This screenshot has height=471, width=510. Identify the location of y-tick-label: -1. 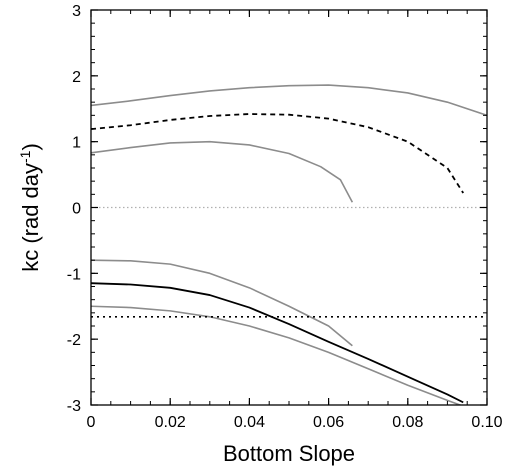
(74, 274).